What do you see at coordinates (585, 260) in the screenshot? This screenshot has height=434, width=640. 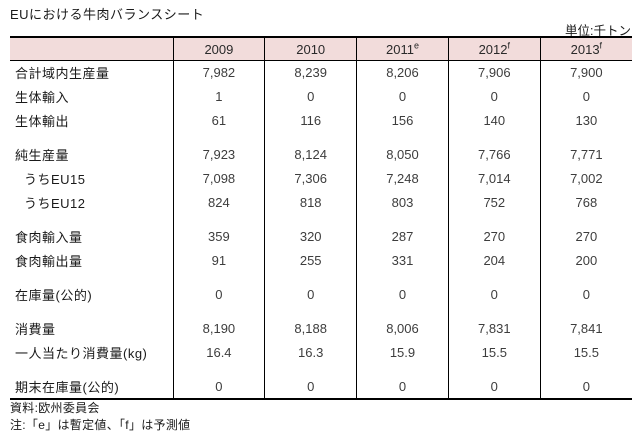 I see `cell-value: 200` at bounding box center [585, 260].